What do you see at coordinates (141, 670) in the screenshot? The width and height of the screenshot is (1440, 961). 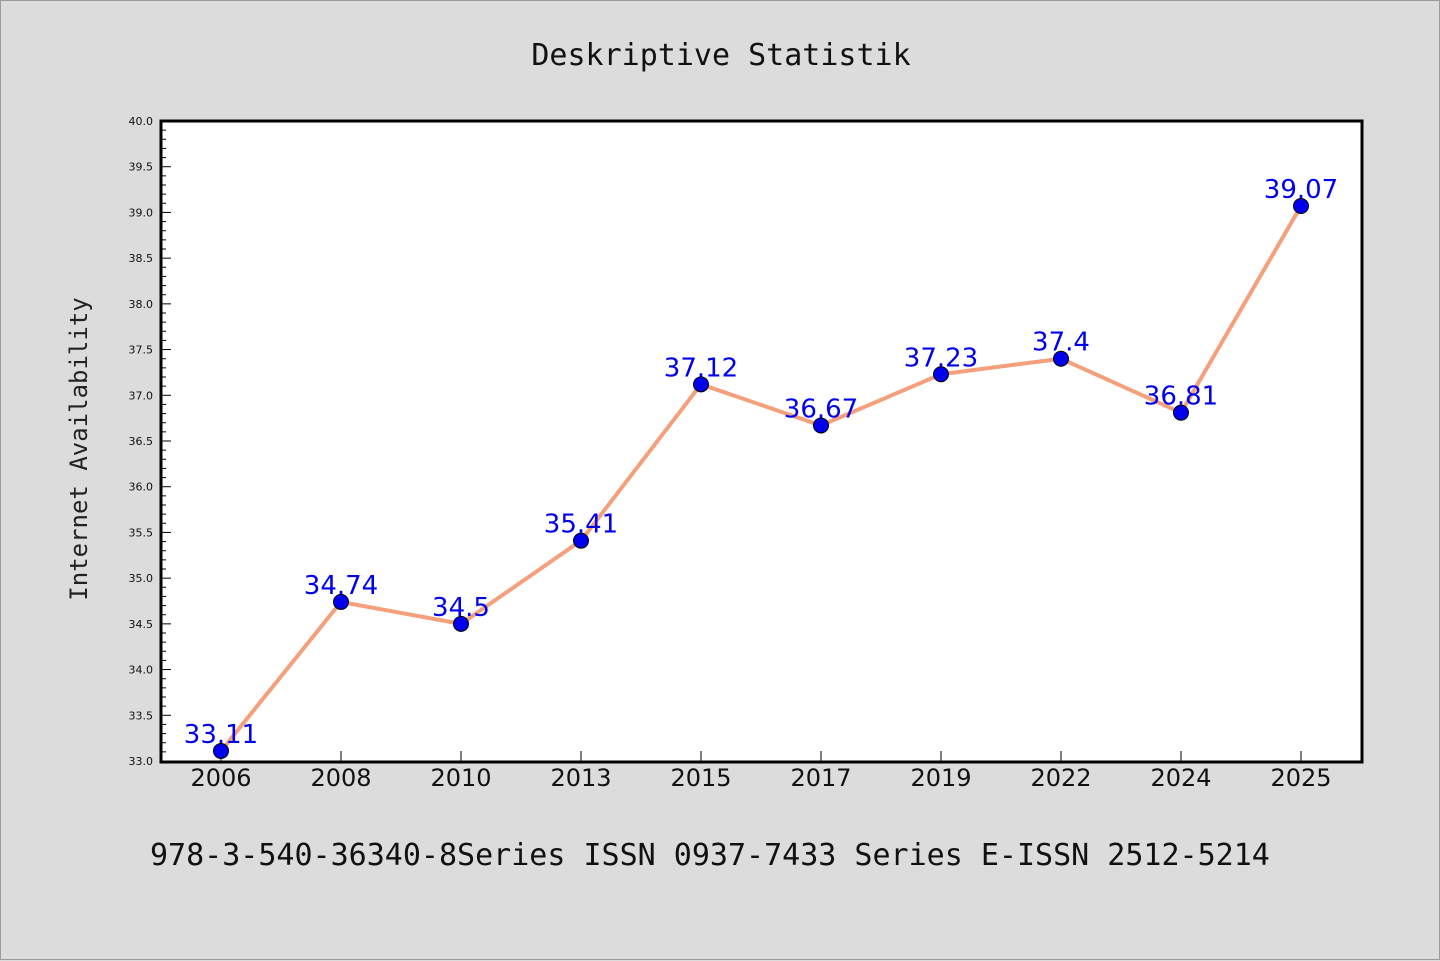 I see `y-tick-label: 34.0` at bounding box center [141, 670].